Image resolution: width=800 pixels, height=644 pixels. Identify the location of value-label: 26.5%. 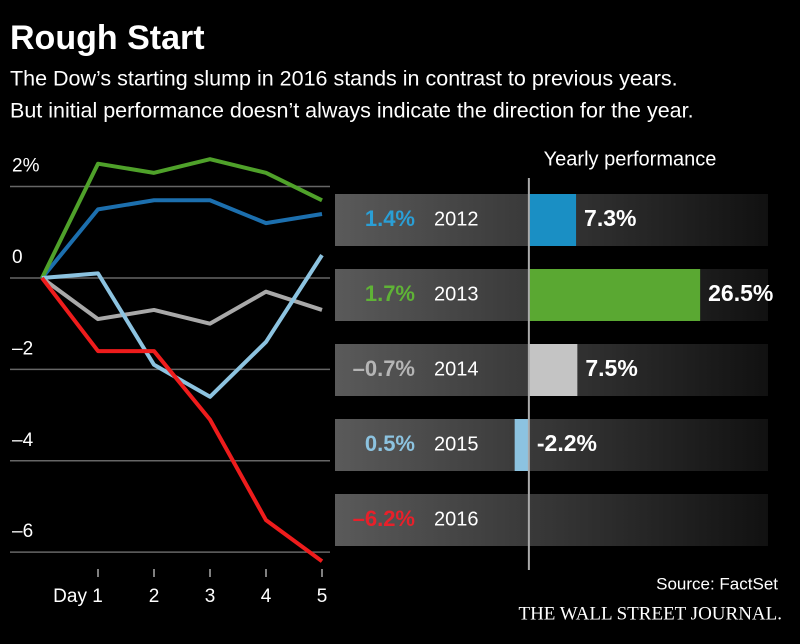
(740, 293).